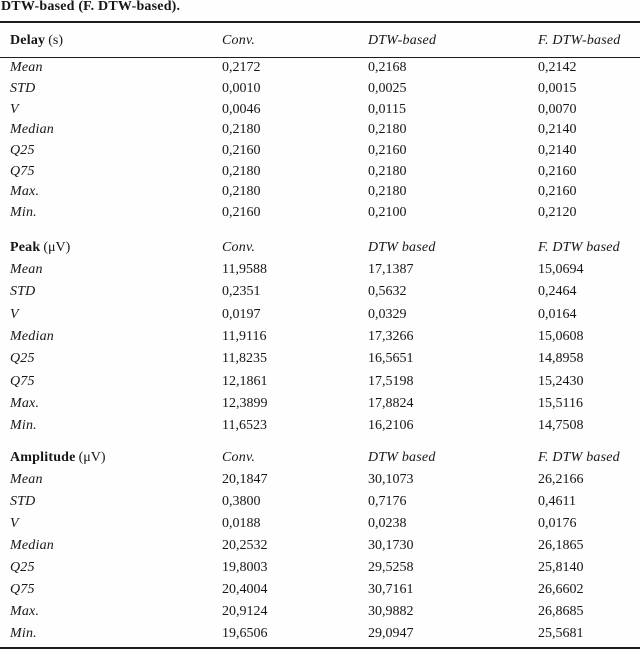  Describe the element at coordinates (561, 337) in the screenshot. I see `value-cell: 15,0608` at that location.